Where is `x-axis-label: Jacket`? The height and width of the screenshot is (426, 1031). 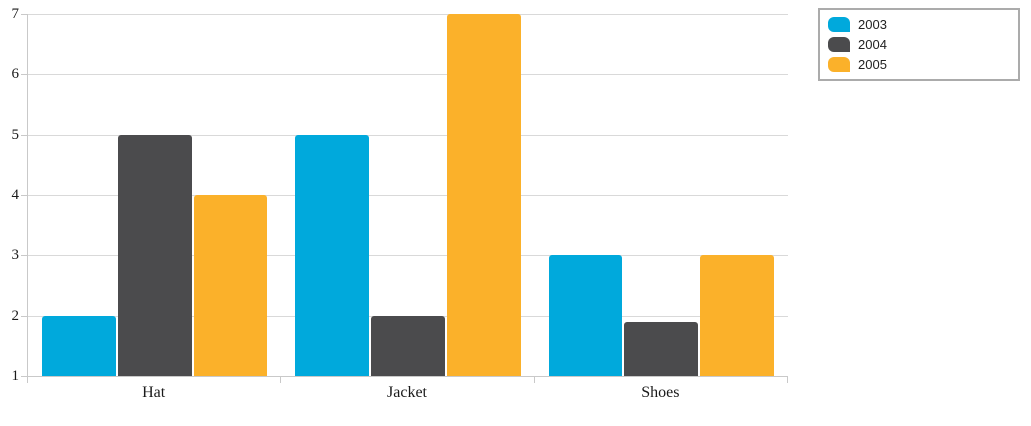
x-axis-label: Jacket is located at coordinates (407, 392).